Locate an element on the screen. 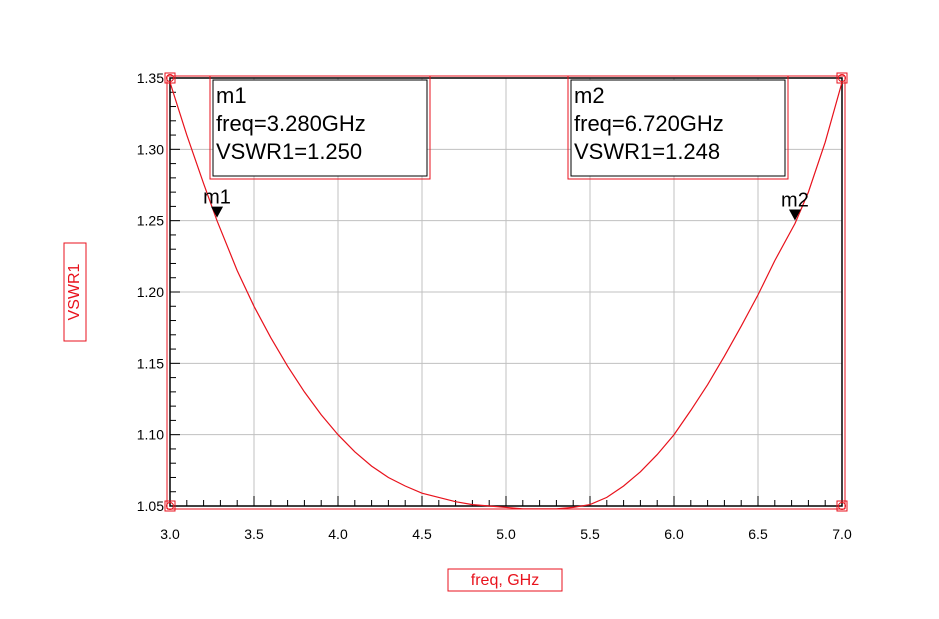 The image size is (939, 619). y-tick-label: 1.15 is located at coordinates (150, 363).